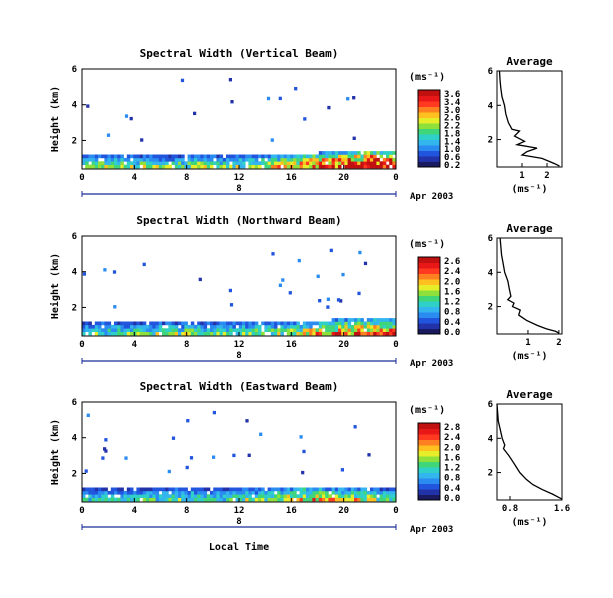 The image size is (613, 598). Describe the element at coordinates (429, 128) in the screenshot. I see `colorbar-frame` at that location.